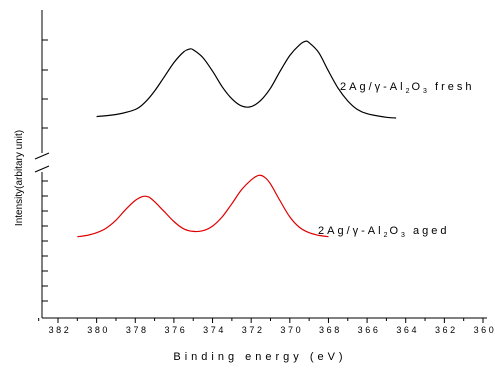 The height and width of the screenshot is (369, 495). Describe the element at coordinates (407, 330) in the screenshot. I see `x-tick-label: 364` at that location.